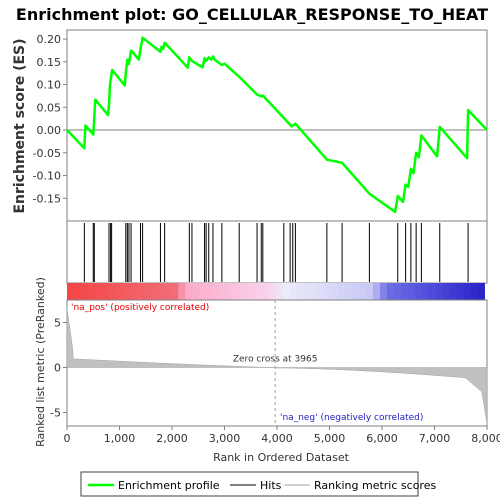  What do you see at coordinates (20, 125) in the screenshot?
I see `es-y-axis-label: Enrichment score (ES)` at bounding box center [20, 125].